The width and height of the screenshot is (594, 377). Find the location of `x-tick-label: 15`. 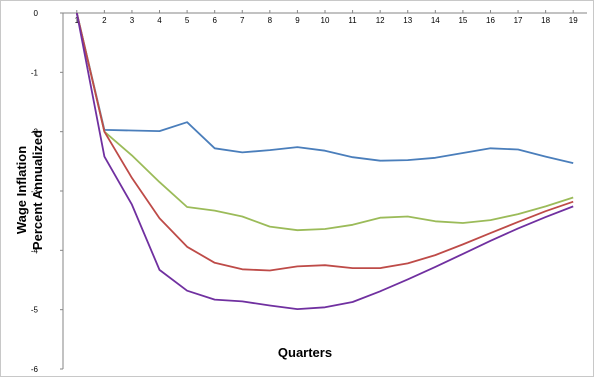

x-tick-label: 15 is located at coordinates (462, 20).